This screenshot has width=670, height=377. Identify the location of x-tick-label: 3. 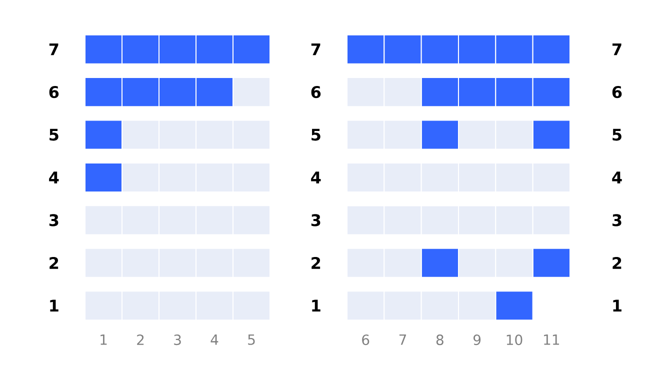
(177, 340).